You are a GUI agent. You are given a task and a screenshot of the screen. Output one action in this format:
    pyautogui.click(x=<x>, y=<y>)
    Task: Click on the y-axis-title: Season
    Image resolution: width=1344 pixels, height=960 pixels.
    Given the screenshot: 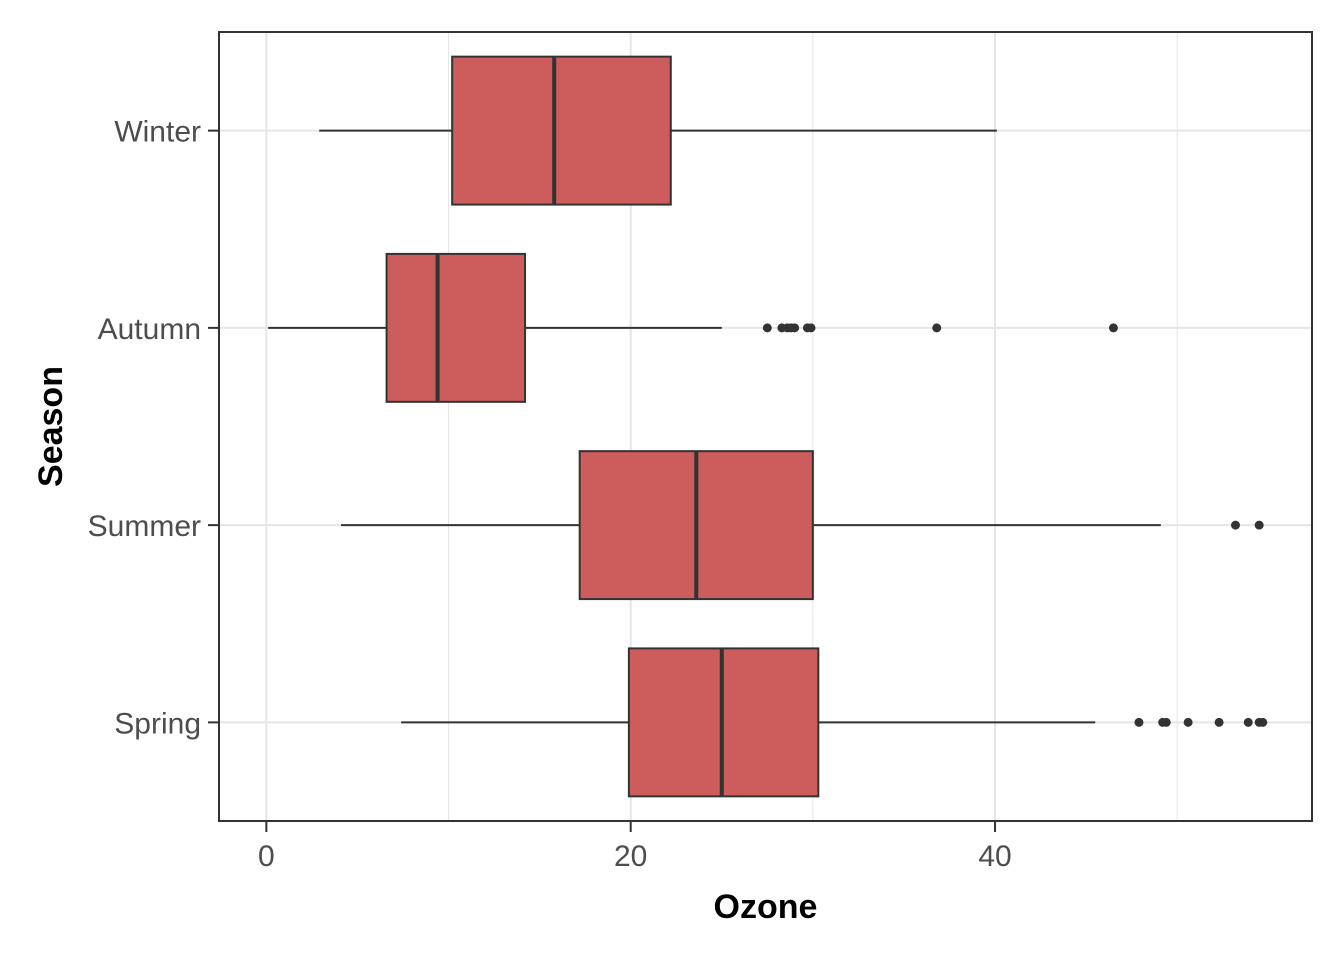 What is the action you would take?
    pyautogui.click(x=51, y=426)
    